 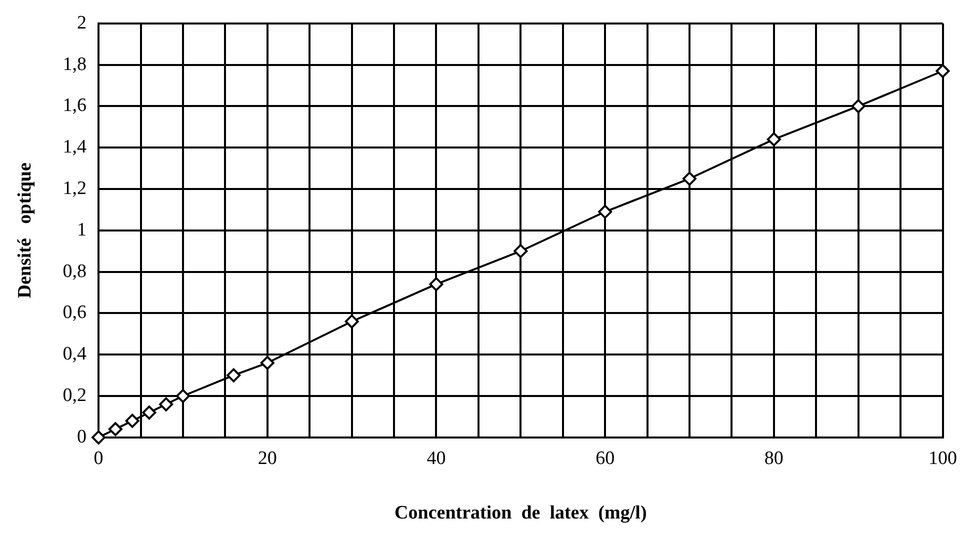 I want to click on y-tick-label: 1,6, so click(x=74, y=105).